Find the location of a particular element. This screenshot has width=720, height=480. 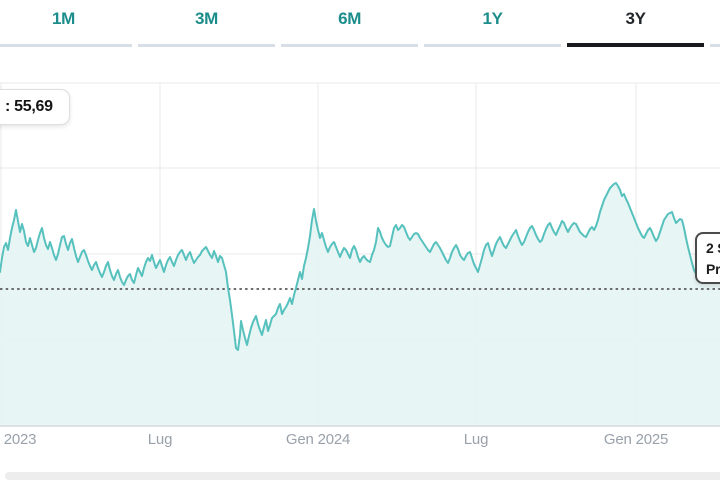

period-tabs: 1M 3M 6M 1Y 3Y is located at coordinates (360, 23).